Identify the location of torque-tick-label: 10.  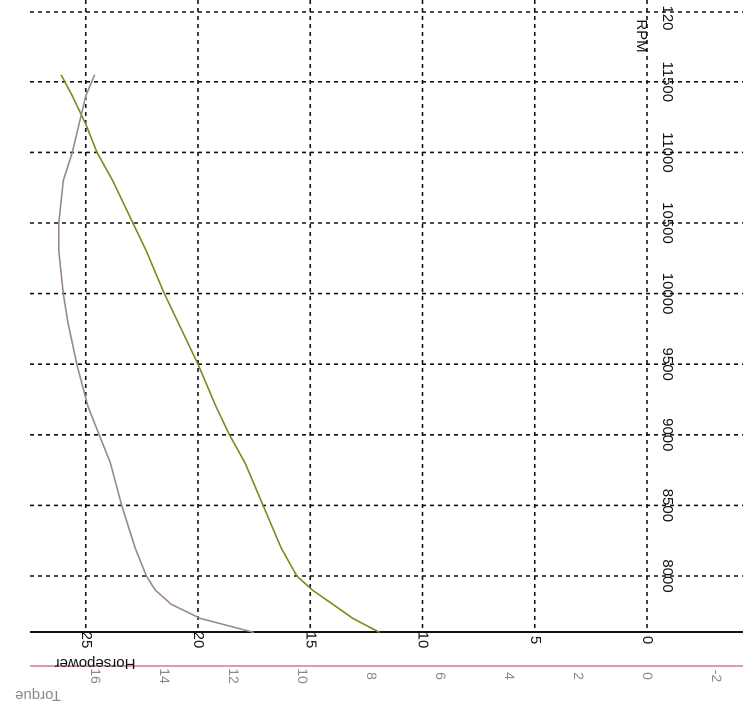
(303, 676).